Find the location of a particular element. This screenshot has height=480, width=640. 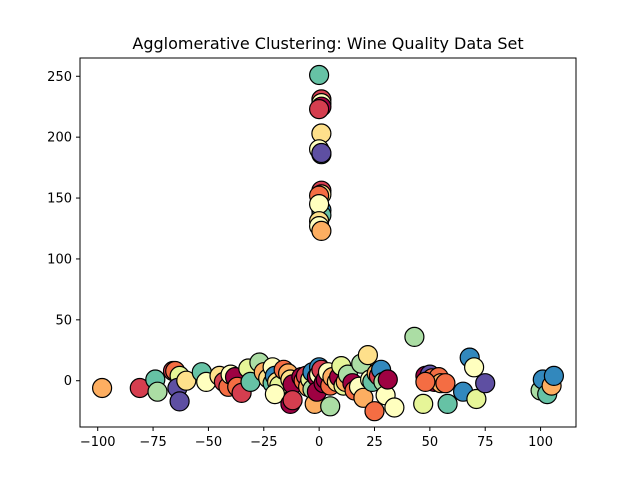

x-tick-label: 75 is located at coordinates (485, 442).